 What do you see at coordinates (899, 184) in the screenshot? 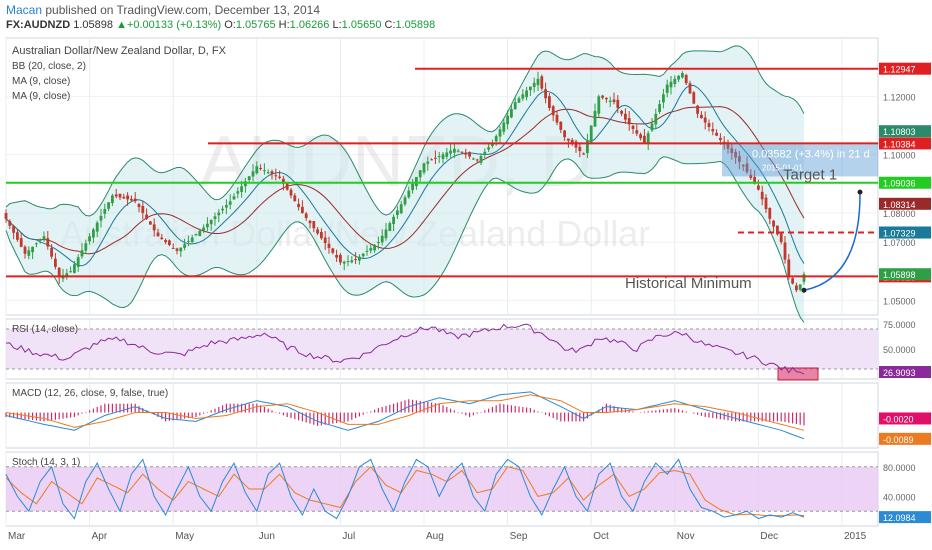
I see `level-label: 1.09036` at bounding box center [899, 184].